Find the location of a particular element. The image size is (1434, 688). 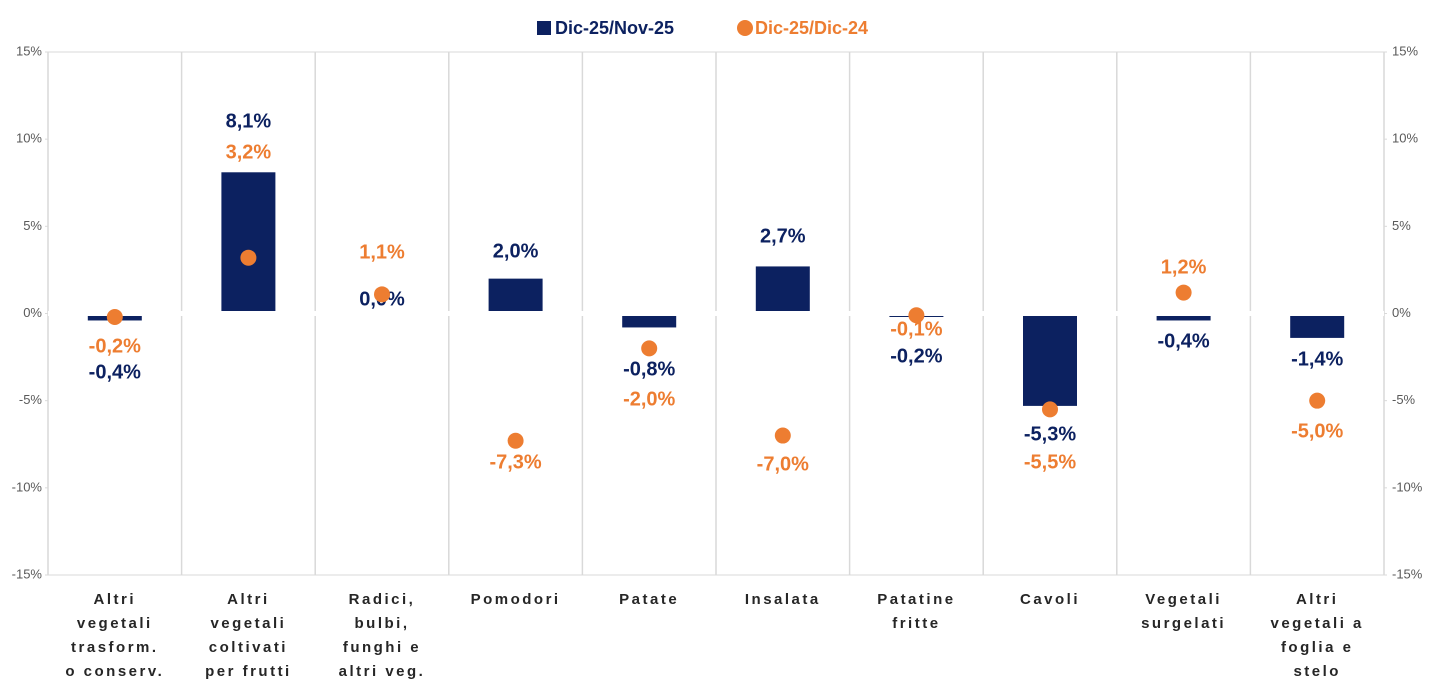

x-tick-label: surgelati is located at coordinates (1183, 623).